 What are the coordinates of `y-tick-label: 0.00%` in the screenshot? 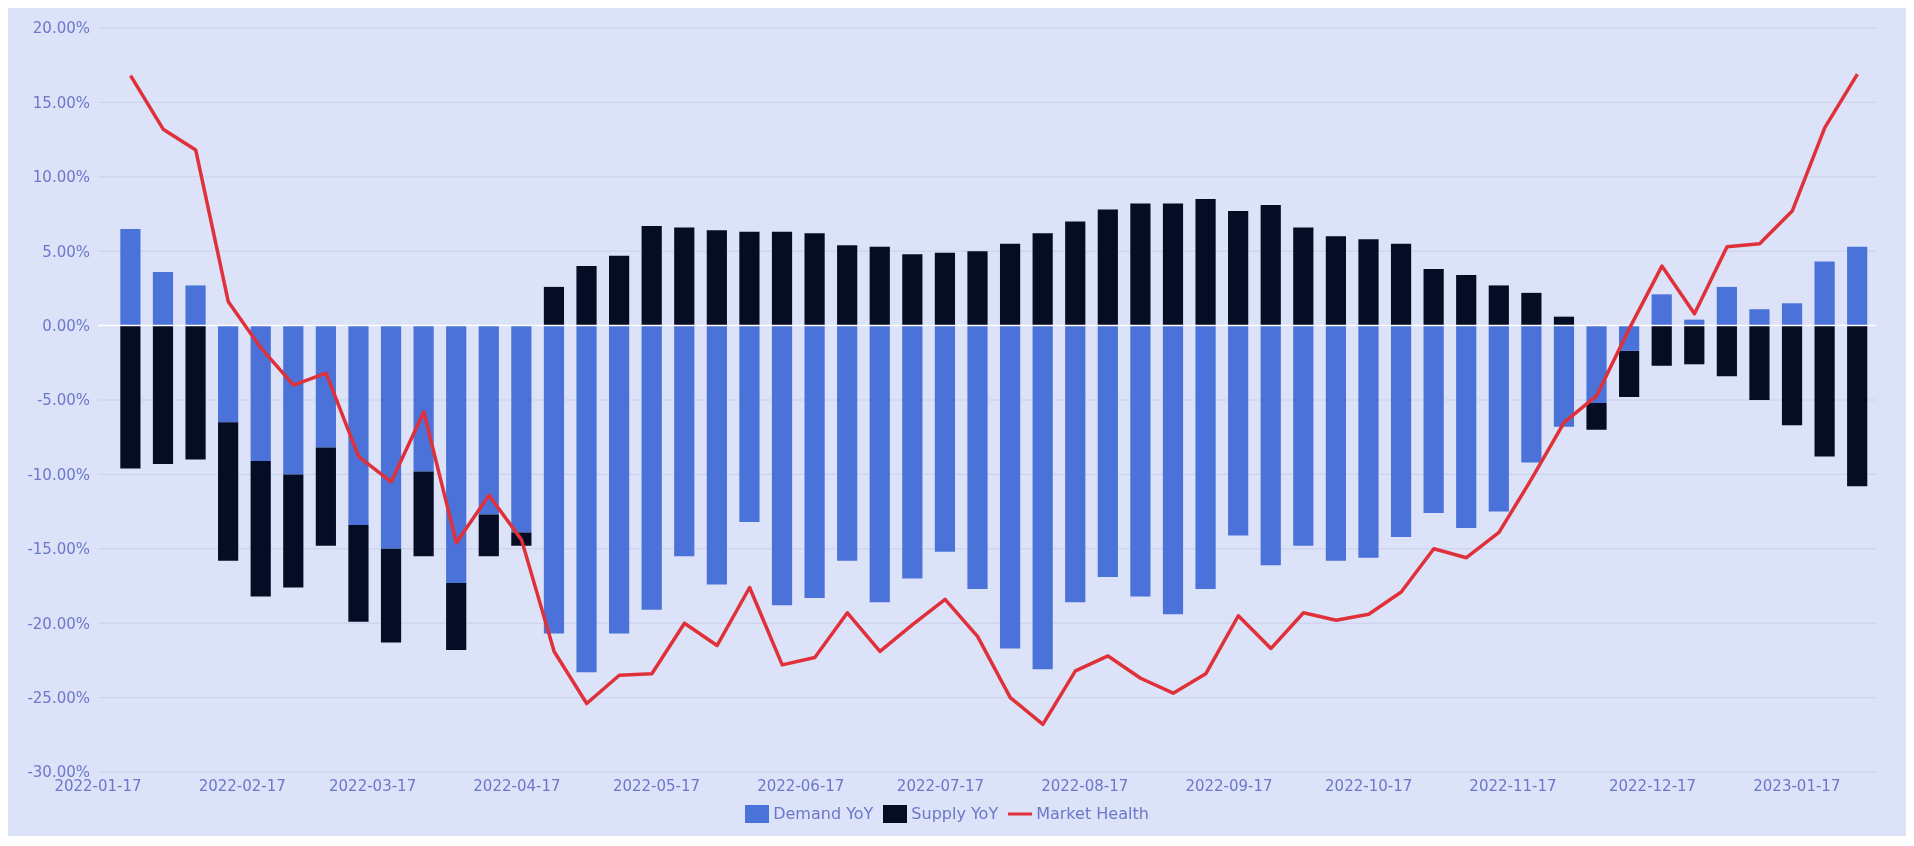 It's located at (66, 325).